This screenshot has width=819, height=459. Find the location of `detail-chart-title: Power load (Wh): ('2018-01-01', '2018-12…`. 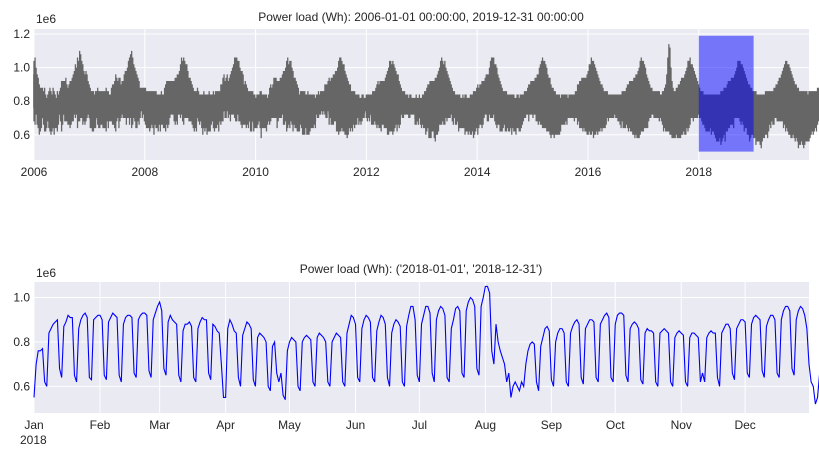

detail-chart-title: Power load (Wh): ('2018-01-01', '2018-12… is located at coordinates (421, 269).